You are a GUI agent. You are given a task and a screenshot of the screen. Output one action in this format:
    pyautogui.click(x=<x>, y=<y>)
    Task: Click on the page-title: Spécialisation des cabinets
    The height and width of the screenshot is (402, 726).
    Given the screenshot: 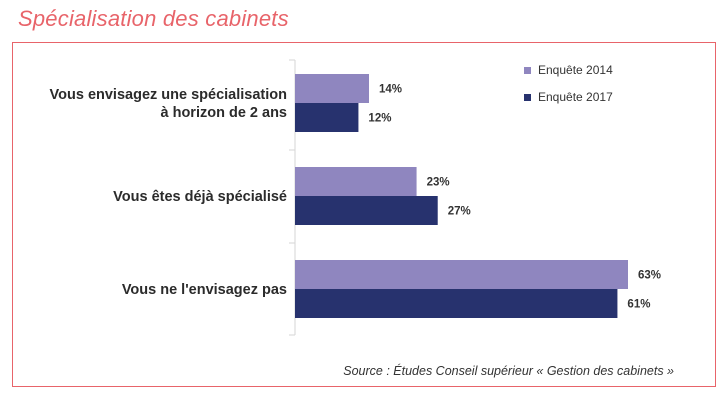 What is the action you would take?
    pyautogui.click(x=153, y=18)
    